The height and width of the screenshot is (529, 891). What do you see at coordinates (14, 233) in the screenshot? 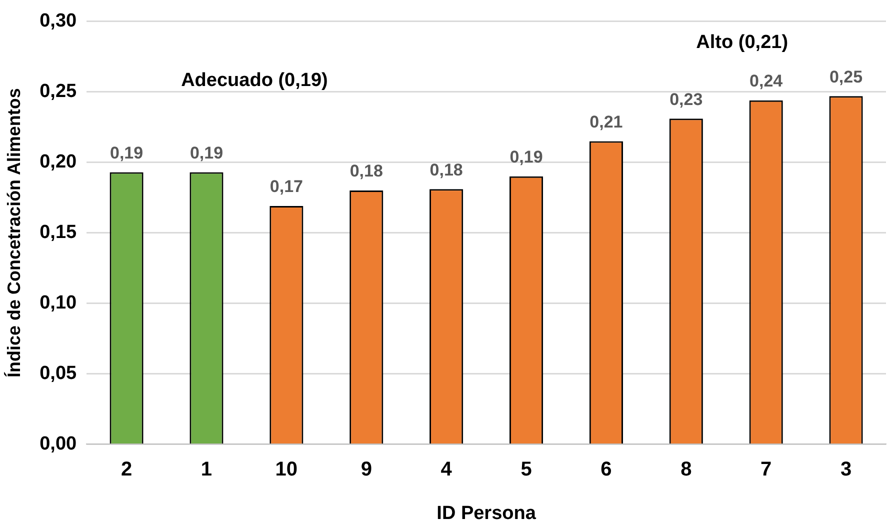
I see `y-axis-title: Índice de Concetración Alimentos` at bounding box center [14, 233].